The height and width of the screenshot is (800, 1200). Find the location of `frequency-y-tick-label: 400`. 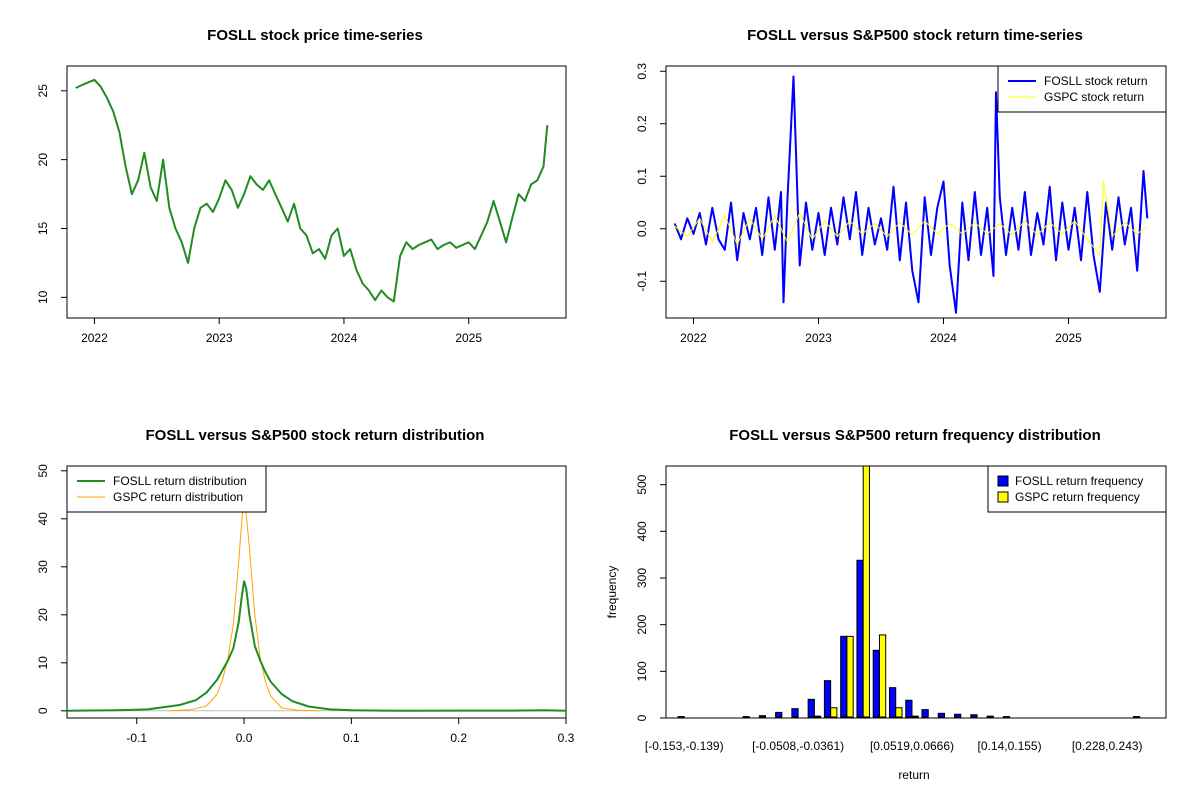

frequency-y-tick-label: 400 is located at coordinates (642, 531).